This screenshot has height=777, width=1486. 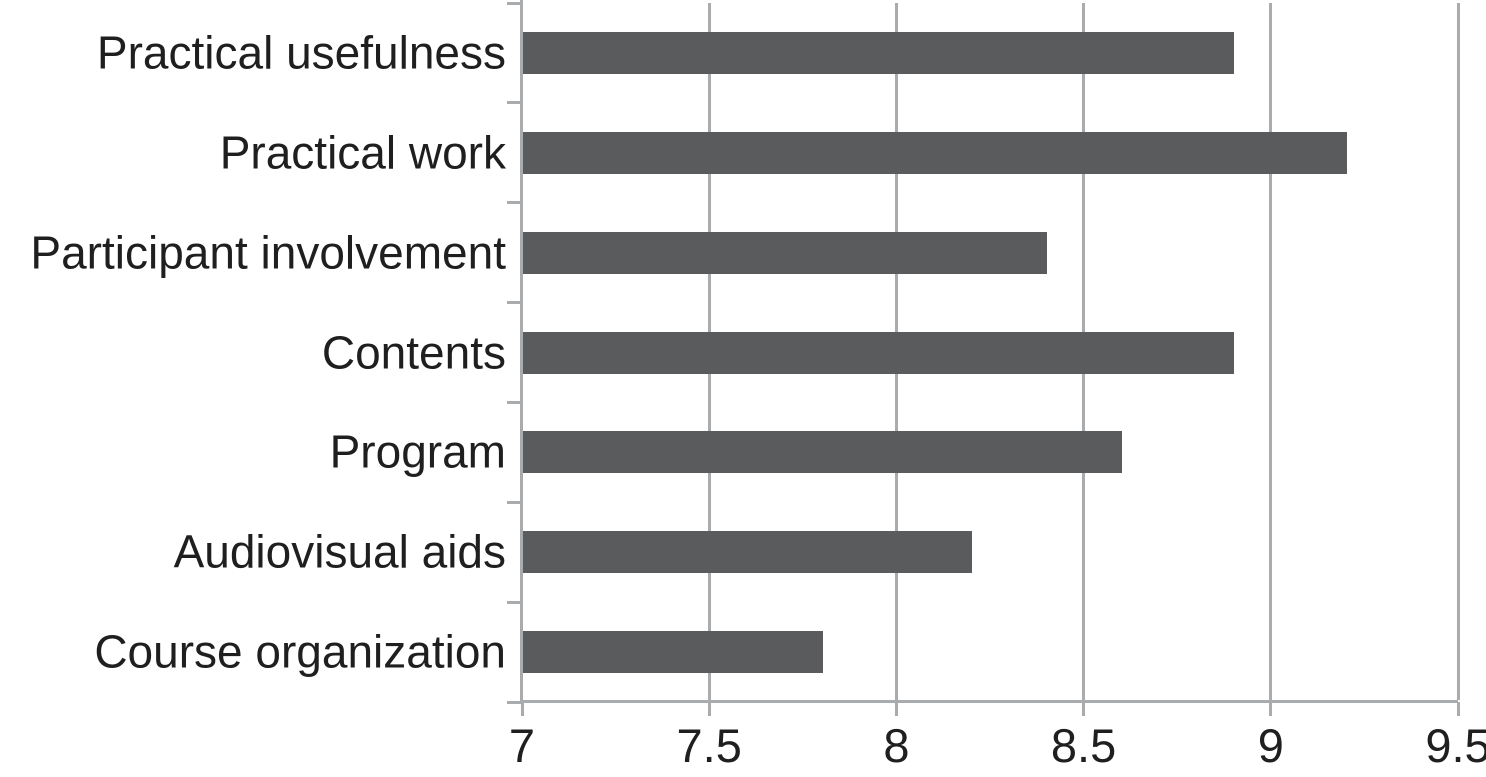 What do you see at coordinates (709, 709) in the screenshot?
I see `x-tick-mark-7.5` at bounding box center [709, 709].